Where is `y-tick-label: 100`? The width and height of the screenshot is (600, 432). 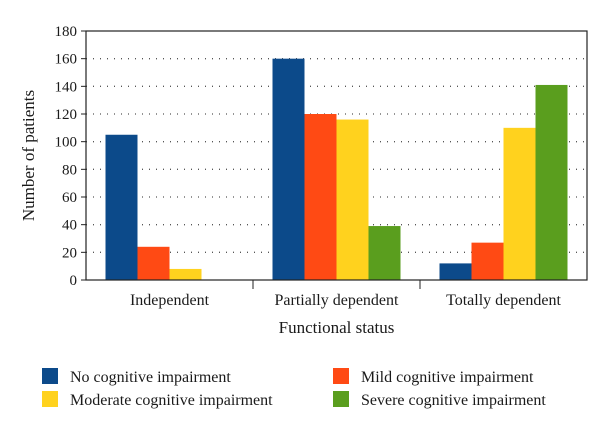 y-tick-label: 100 is located at coordinates (66, 143).